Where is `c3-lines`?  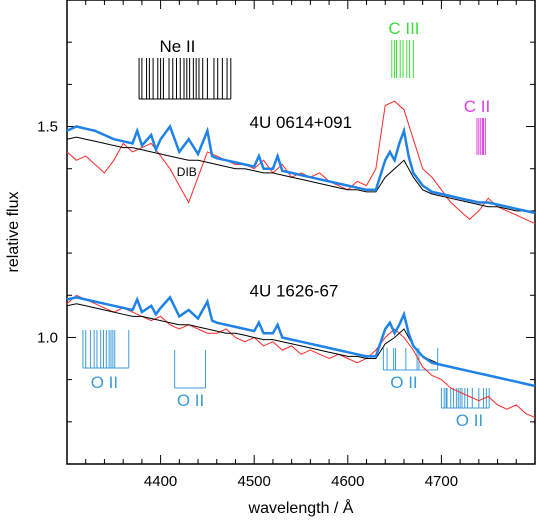 c3-lines is located at coordinates (402, 59).